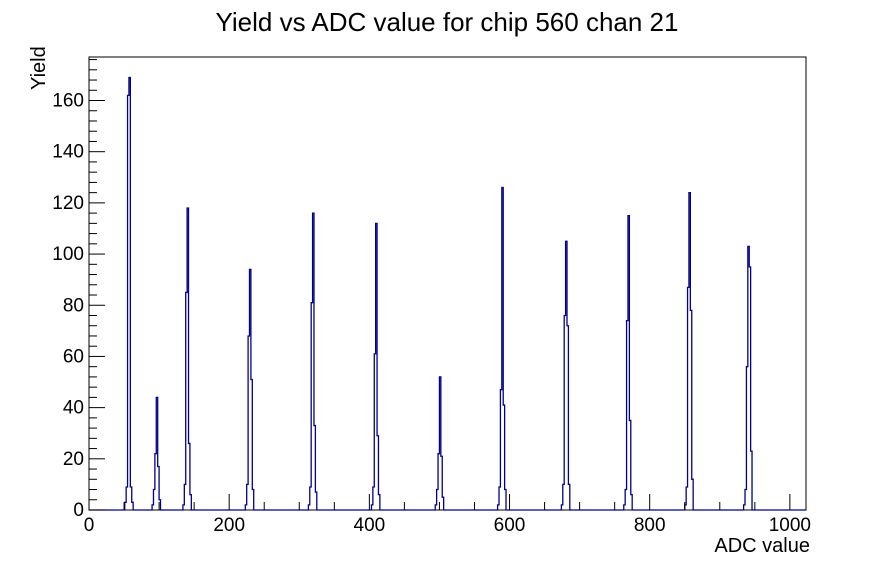 Image resolution: width=896 pixels, height=572 pixels. Describe the element at coordinates (68, 203) in the screenshot. I see `y-tick-label: 120` at that location.